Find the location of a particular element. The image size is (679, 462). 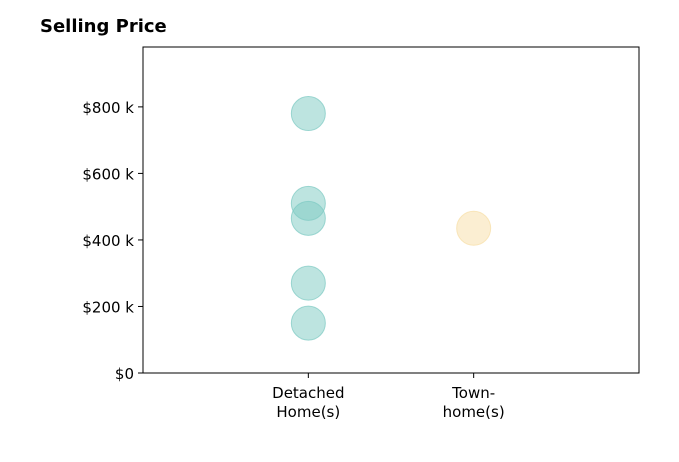

x-axis: Detached Home(s) Town-home(s) is located at coordinates (388, 397).